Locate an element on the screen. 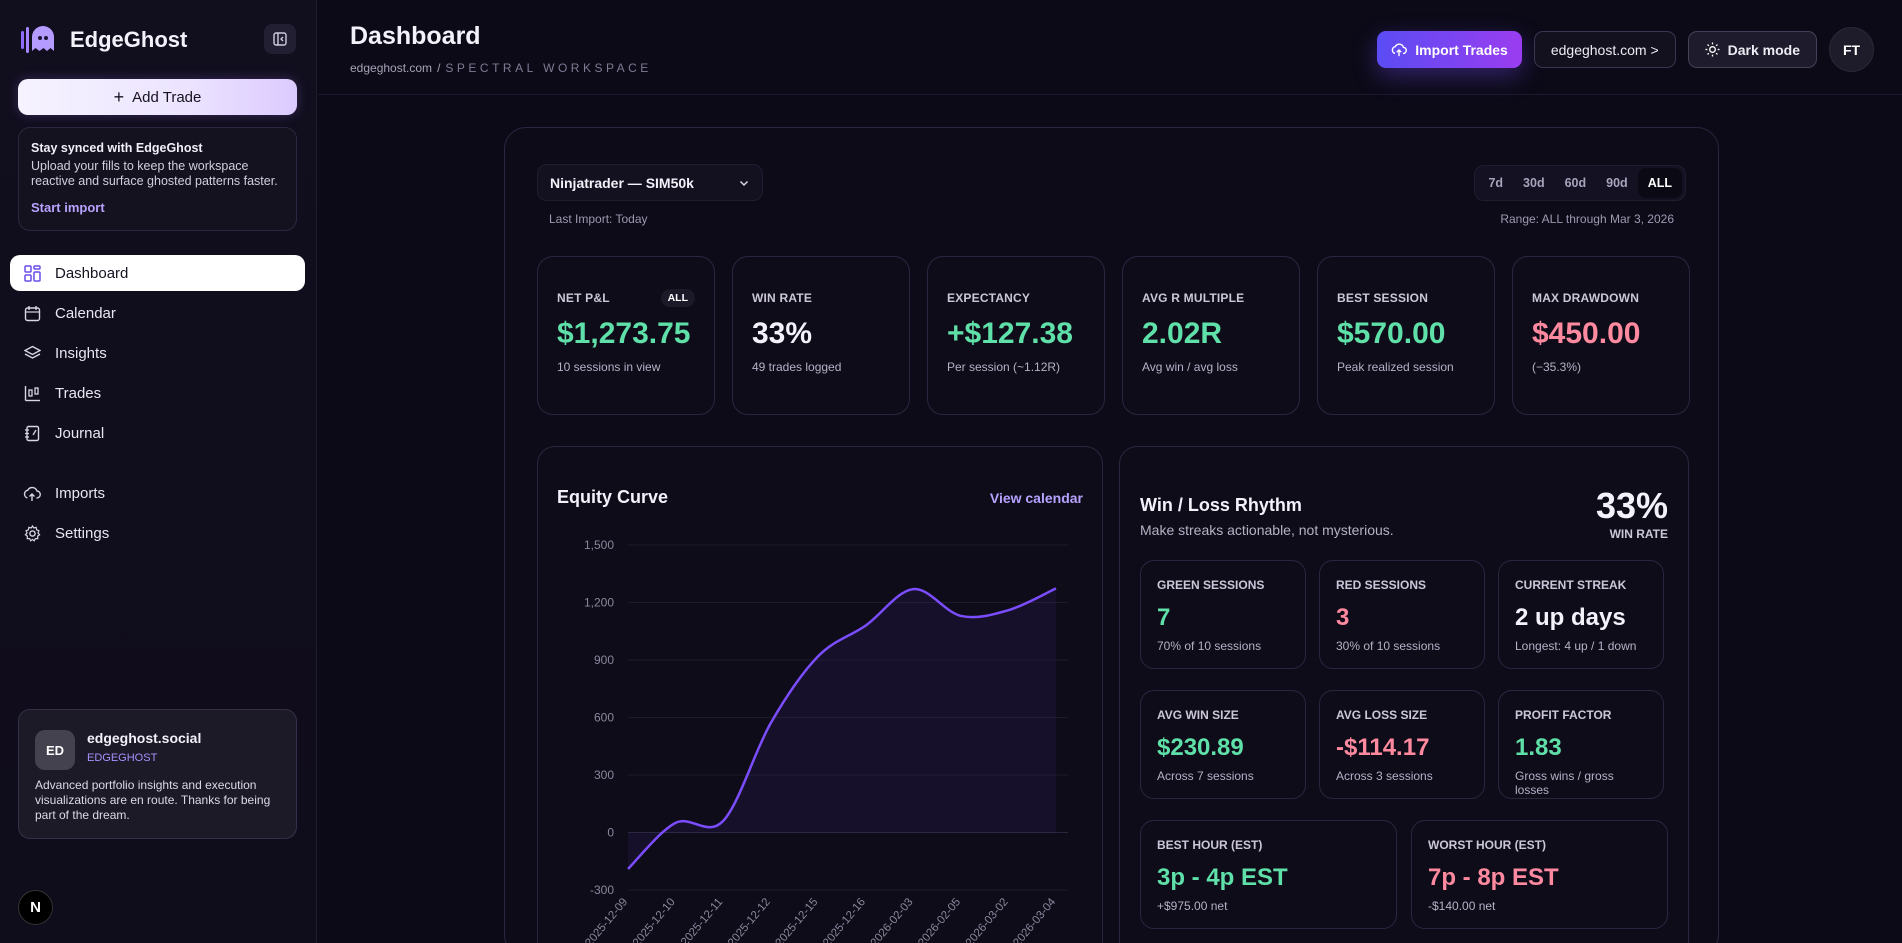 This screenshot has height=943, width=1902. sun-icon is located at coordinates (1712, 49).